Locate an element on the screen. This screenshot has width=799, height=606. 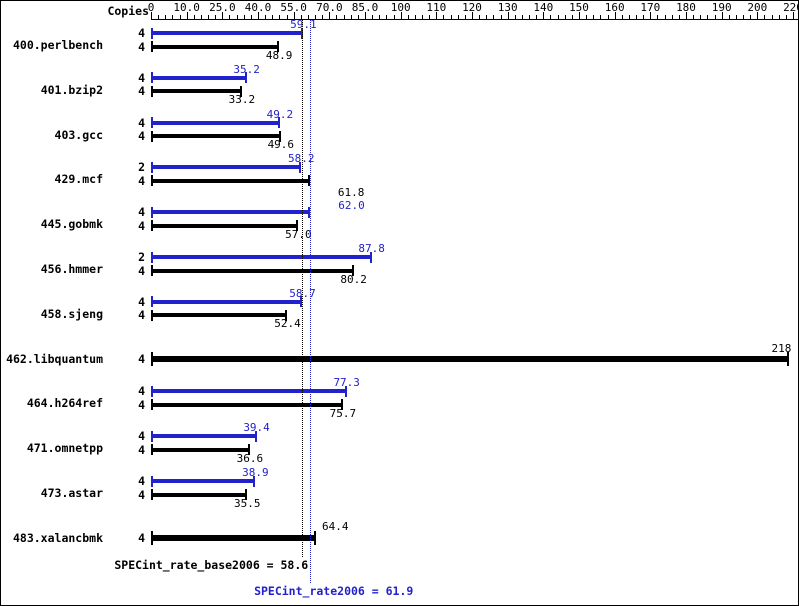
bar-value-label: 62.0 is located at coordinates (351, 206).